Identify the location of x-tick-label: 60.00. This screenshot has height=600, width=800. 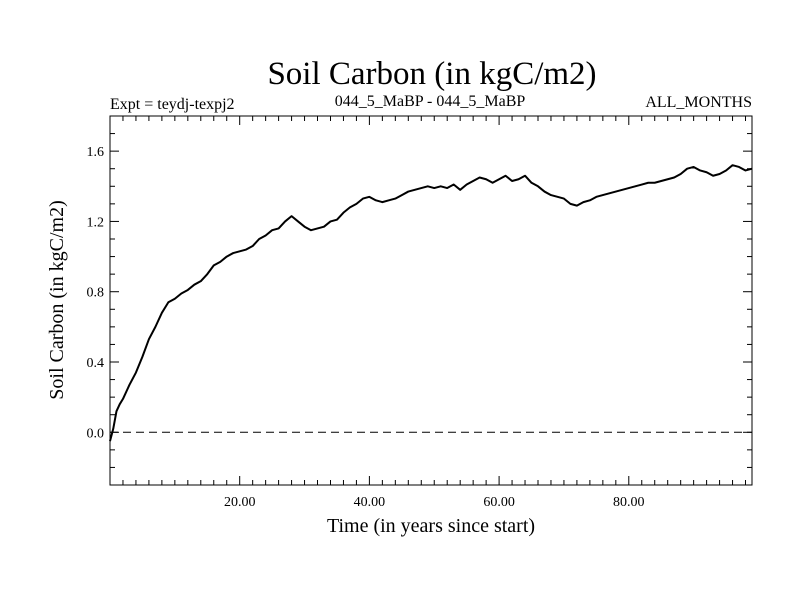
(499, 502).